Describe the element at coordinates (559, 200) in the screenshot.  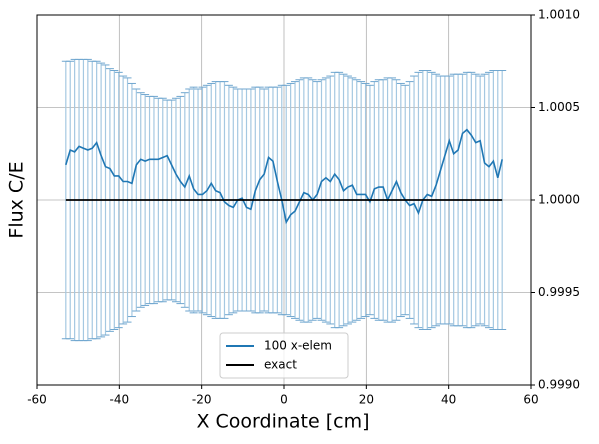
I see `y-tick-label: 1.0000` at that location.